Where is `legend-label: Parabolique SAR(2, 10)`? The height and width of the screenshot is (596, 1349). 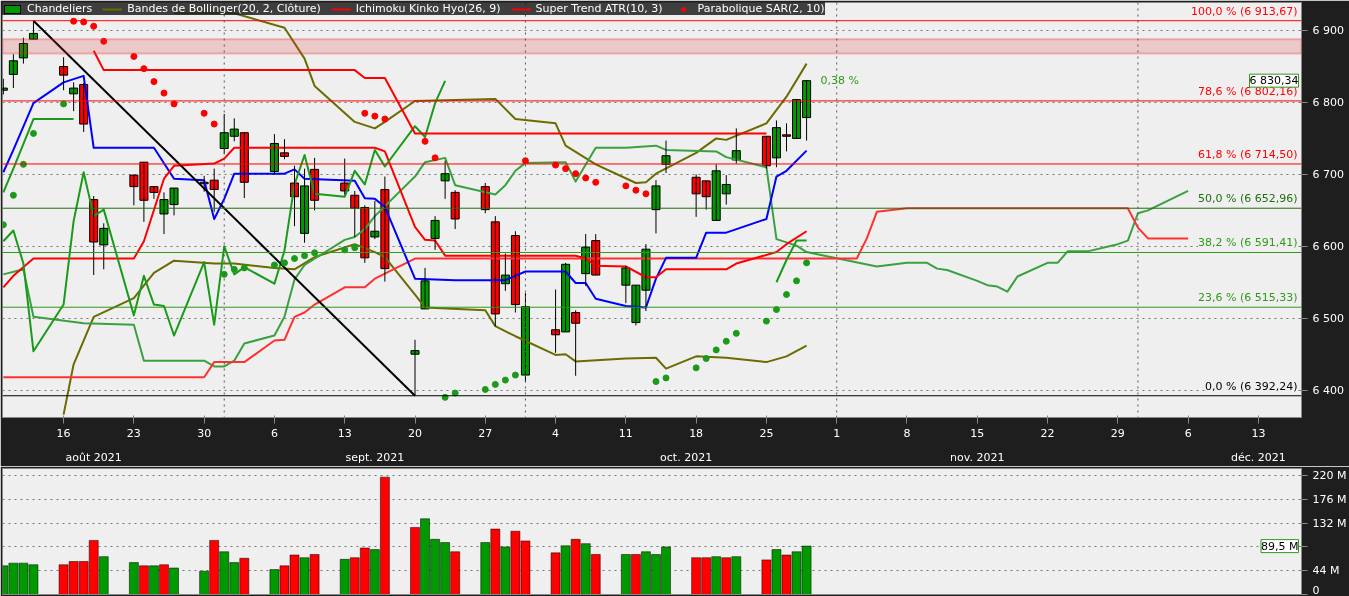 legend-label: Parabolique SAR(2, 10) is located at coordinates (761, 8).